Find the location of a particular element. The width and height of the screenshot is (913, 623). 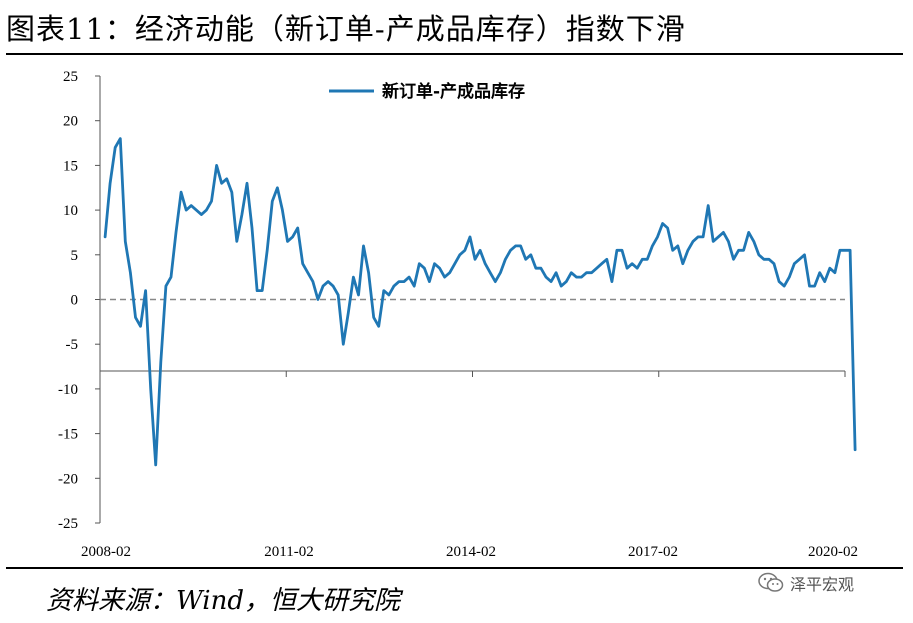

chart-title: 图表11：经济动能（新订单-产成品库存）指数下滑 is located at coordinates (346, 29).